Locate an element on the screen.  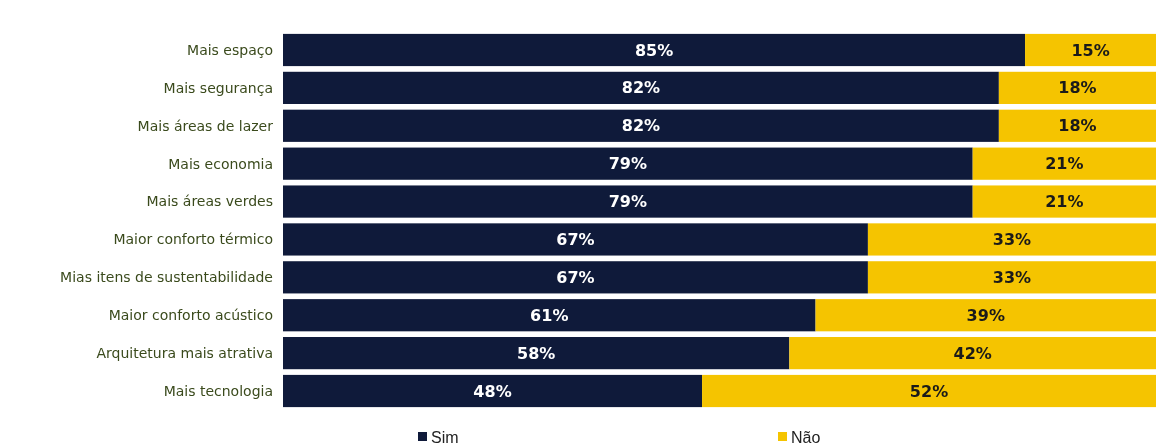
y-tick-label: Mais tecnologia is located at coordinates (218, 390).